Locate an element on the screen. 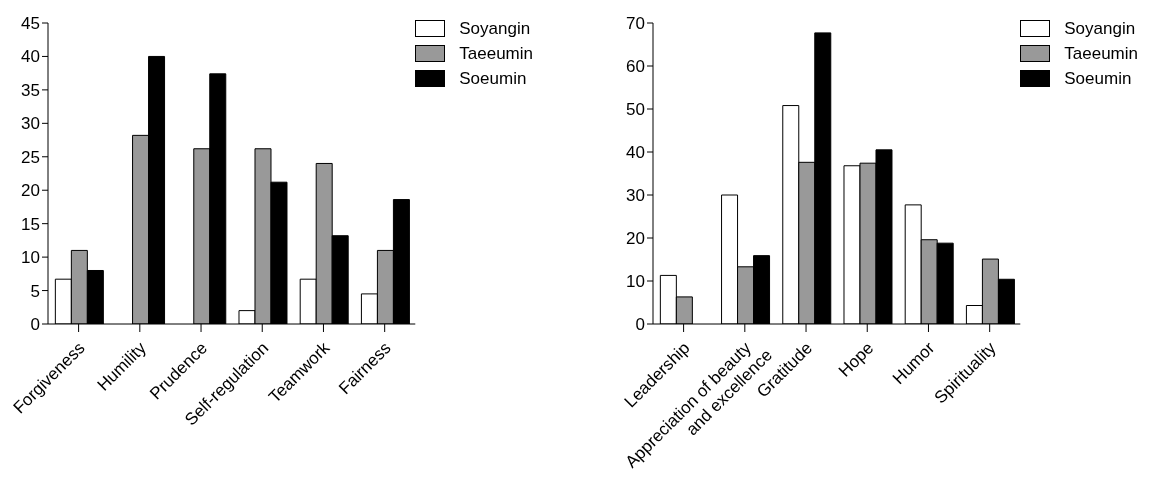  y-tick-label: 25 is located at coordinates (30, 157).